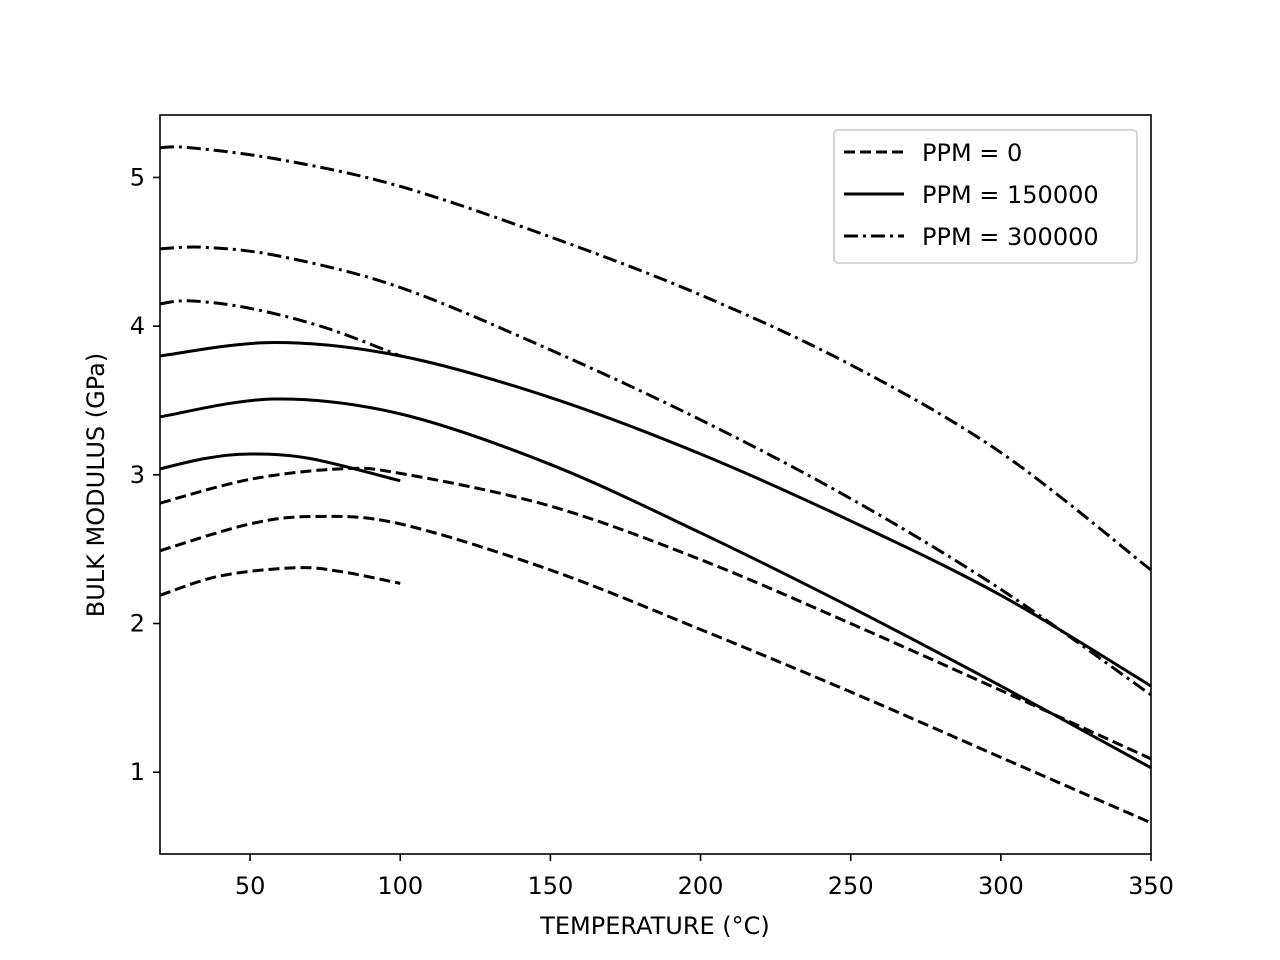  Describe the element at coordinates (137, 475) in the screenshot. I see `y-tick-label: 3` at that location.